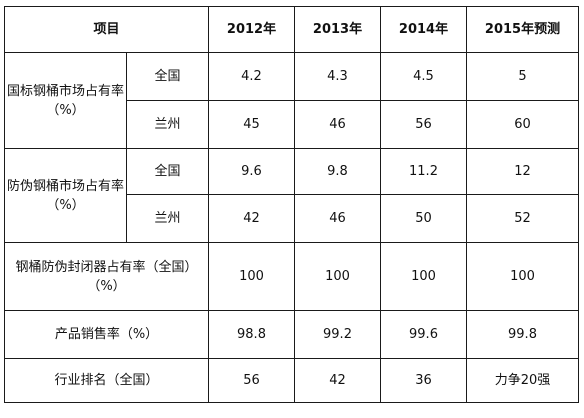 Image resolution: width=584 pixels, height=418 pixels. What do you see at coordinates (337, 334) in the screenshot?
I see `table-cell: 99.2` at bounding box center [337, 334].